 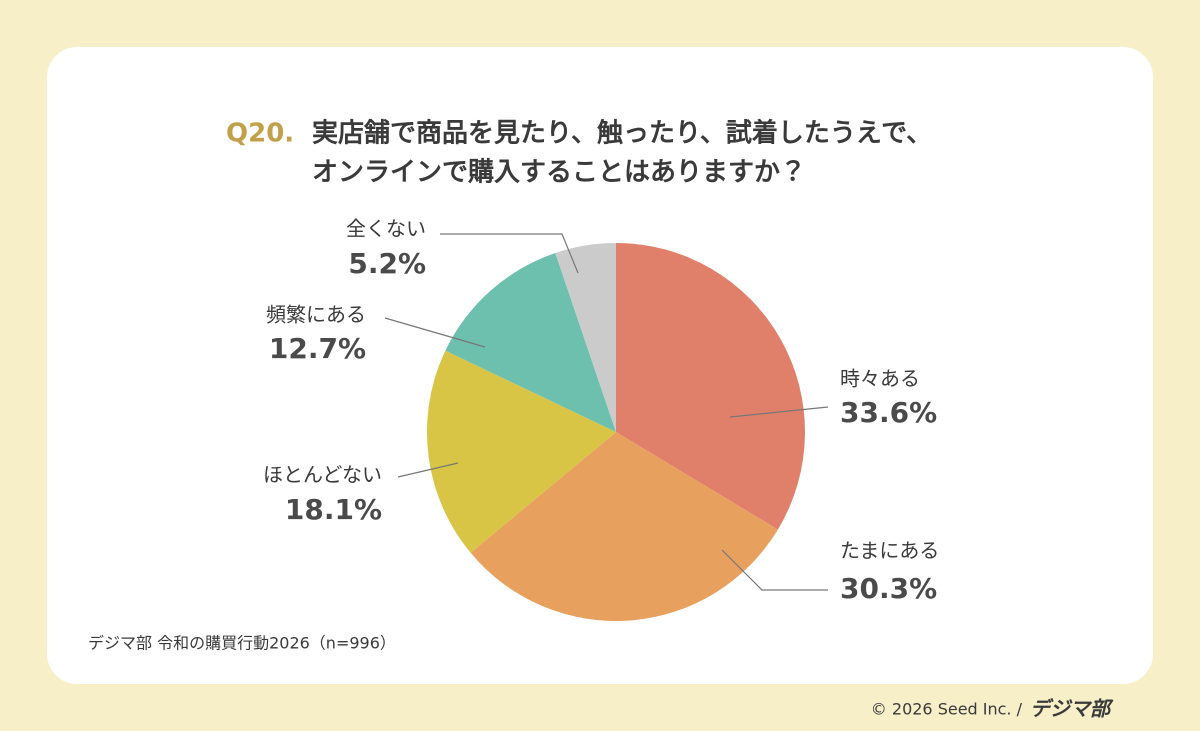 What do you see at coordinates (260, 134) in the screenshot?
I see `question-number: Q20.` at bounding box center [260, 134].